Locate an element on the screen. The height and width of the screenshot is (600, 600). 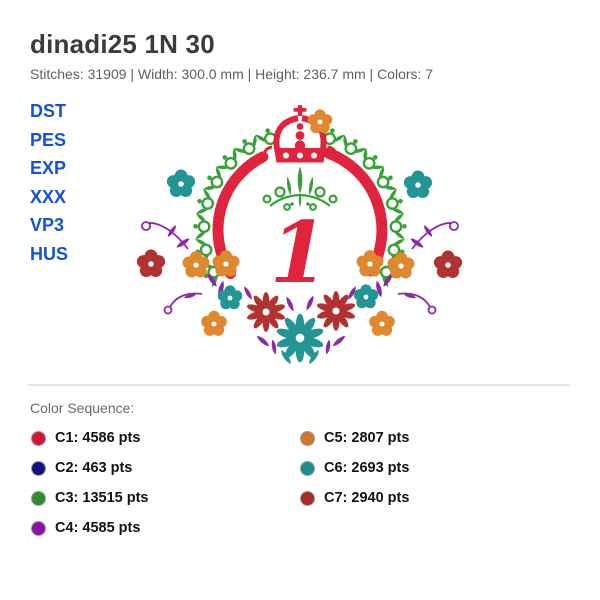
color-swatch-c1 is located at coordinates (38, 438).